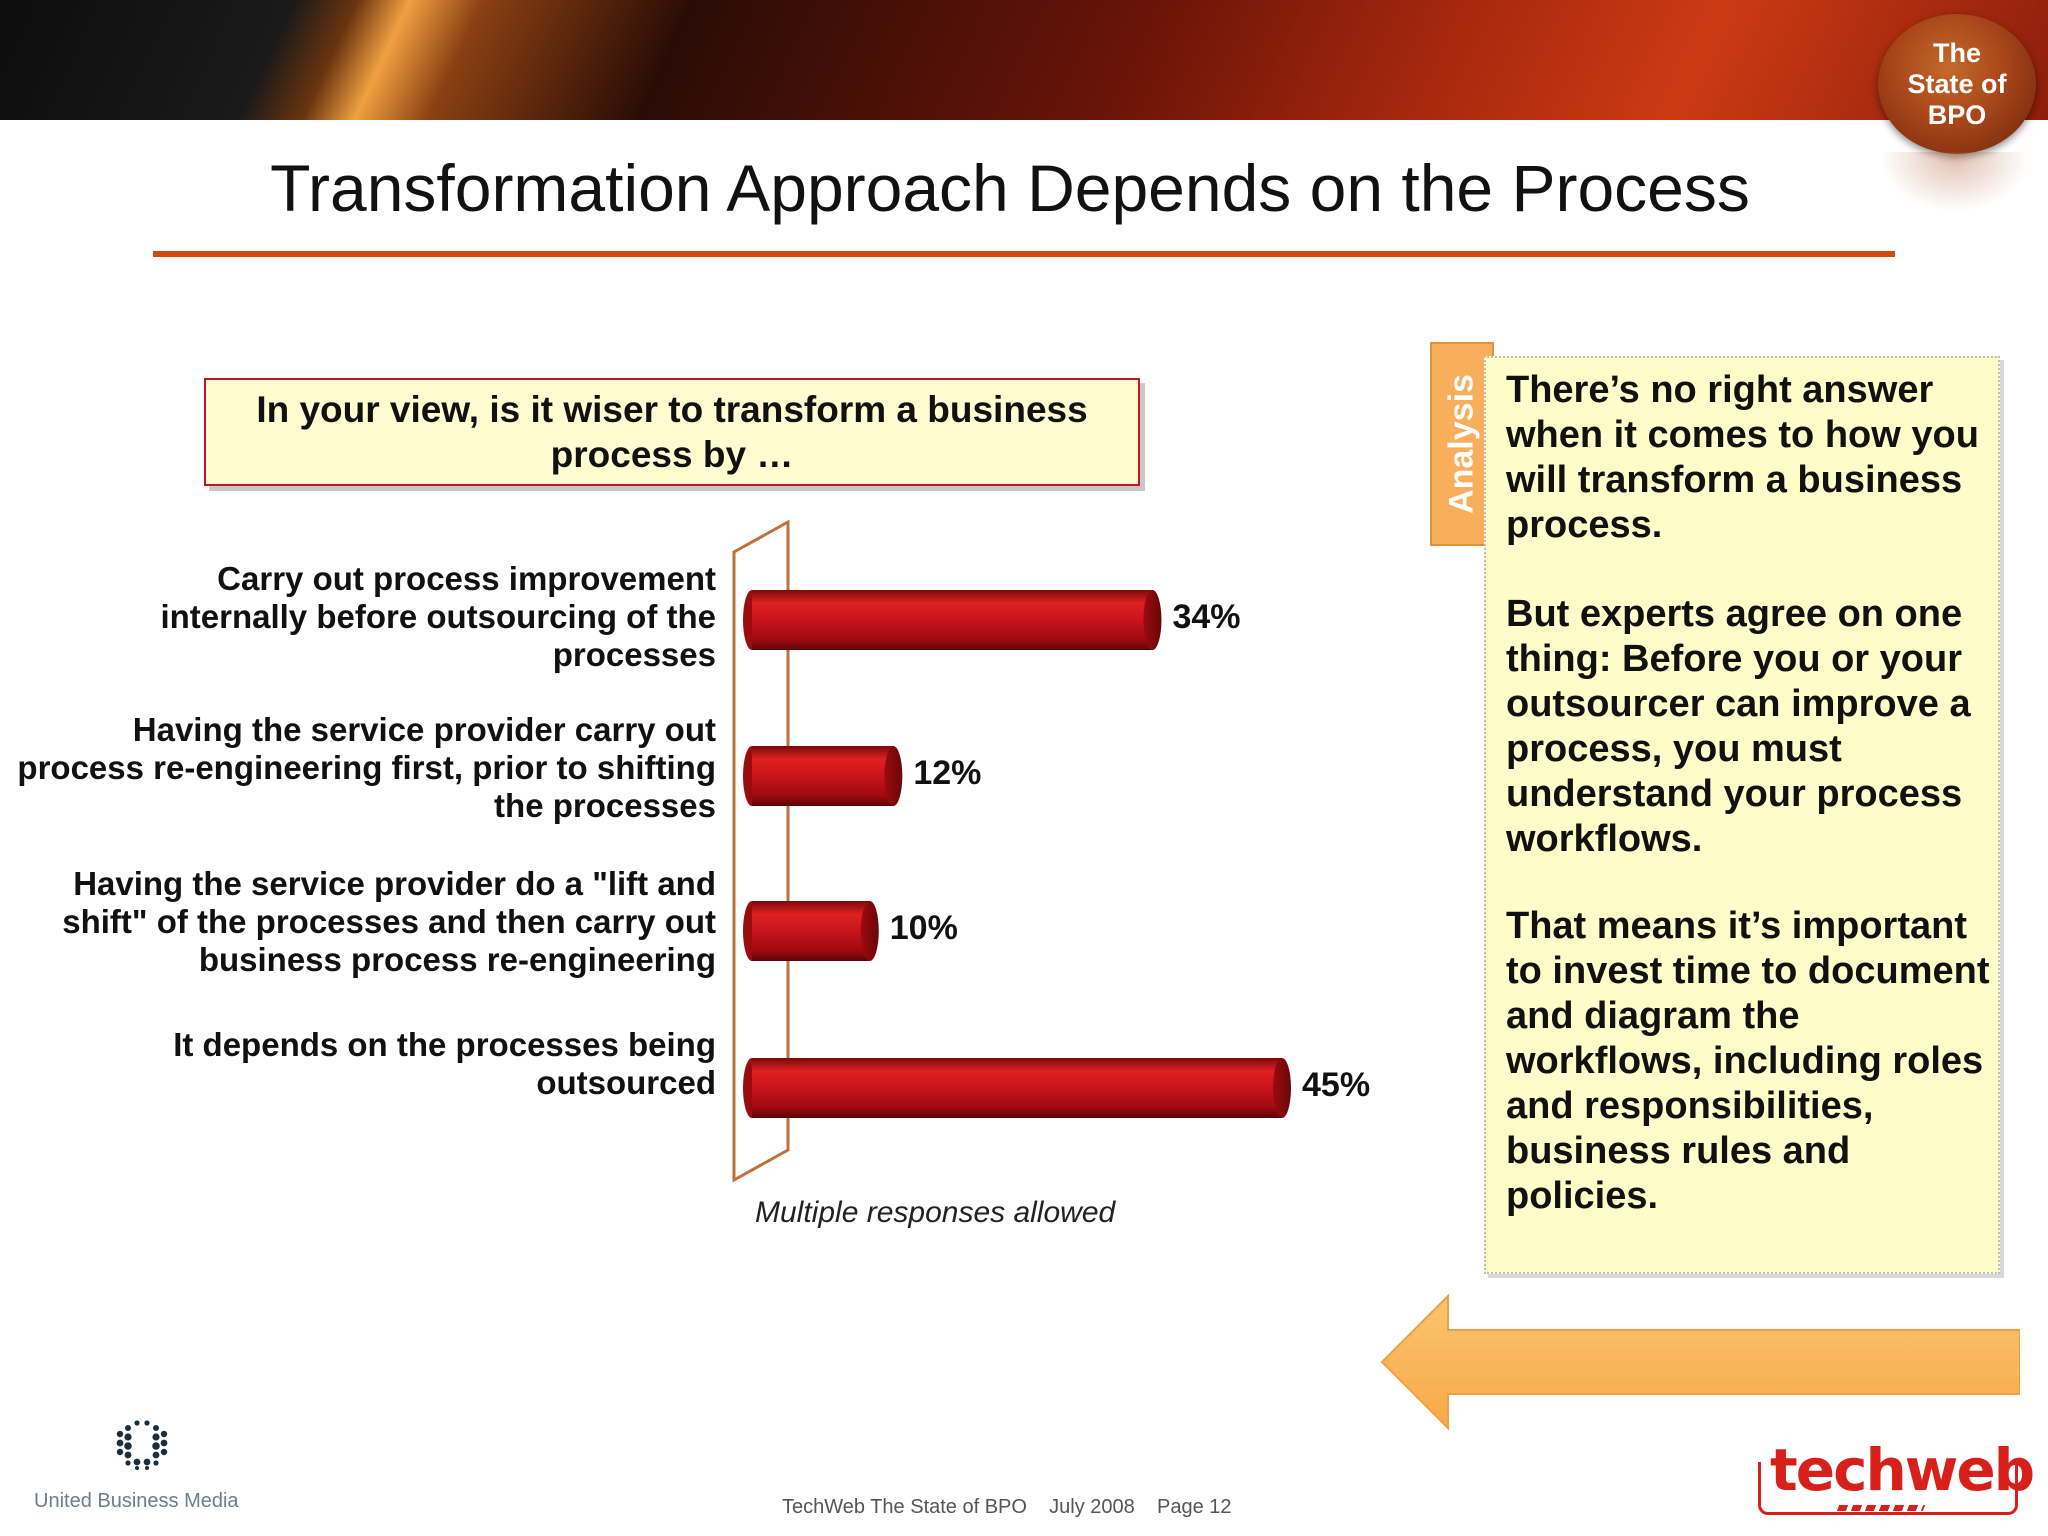 The image size is (2048, 1536). I want to click on category-label-line: processes, so click(634, 654).